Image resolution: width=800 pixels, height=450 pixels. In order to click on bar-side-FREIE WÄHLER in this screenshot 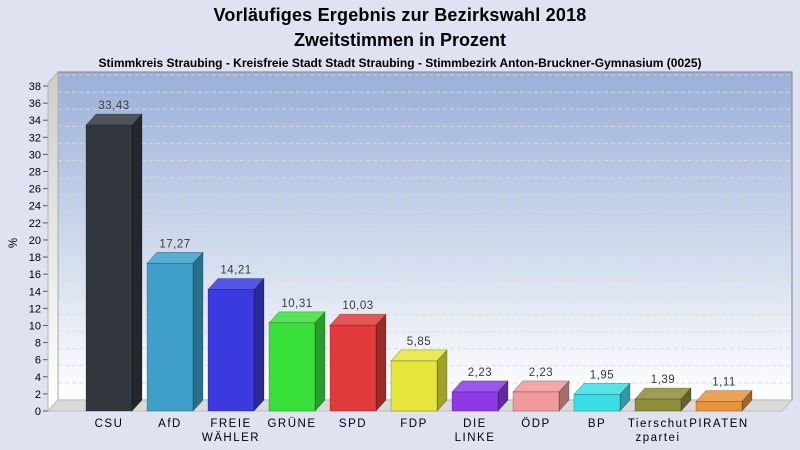, I will do `click(259, 344)`.